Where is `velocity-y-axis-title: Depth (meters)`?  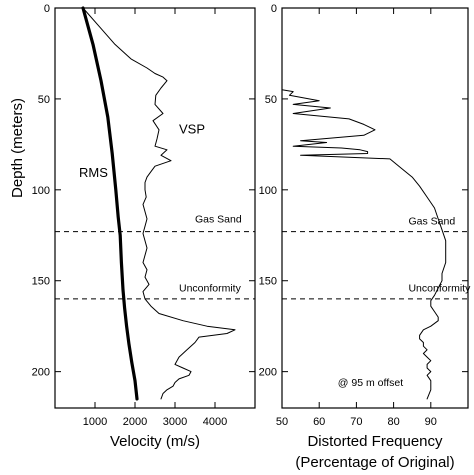
velocity-y-axis-title: Depth (meters) is located at coordinates (17, 148).